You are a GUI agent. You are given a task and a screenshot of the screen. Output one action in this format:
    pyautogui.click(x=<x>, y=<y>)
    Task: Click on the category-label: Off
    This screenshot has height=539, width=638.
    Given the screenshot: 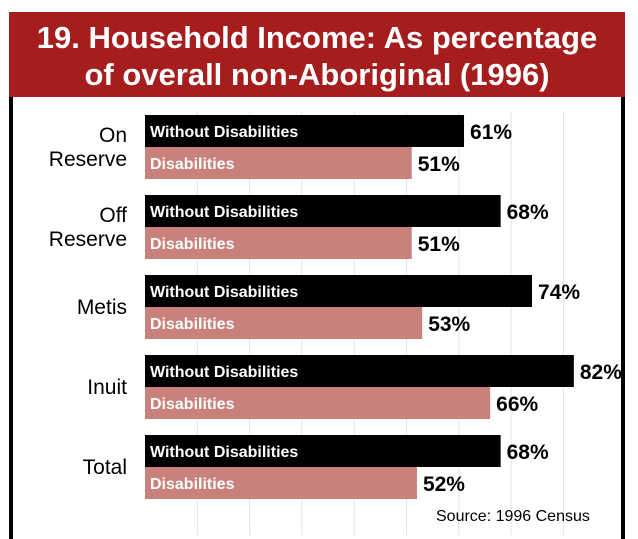 What is the action you would take?
    pyautogui.click(x=113, y=215)
    